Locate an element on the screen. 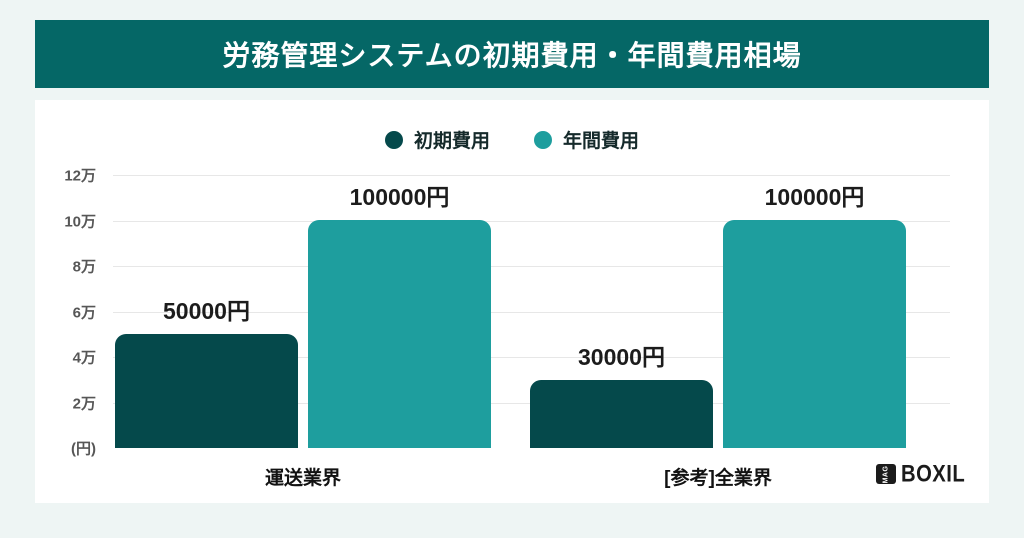 This screenshot has height=538, width=1024. y-axis-tick-label: 2万 is located at coordinates (84, 403).